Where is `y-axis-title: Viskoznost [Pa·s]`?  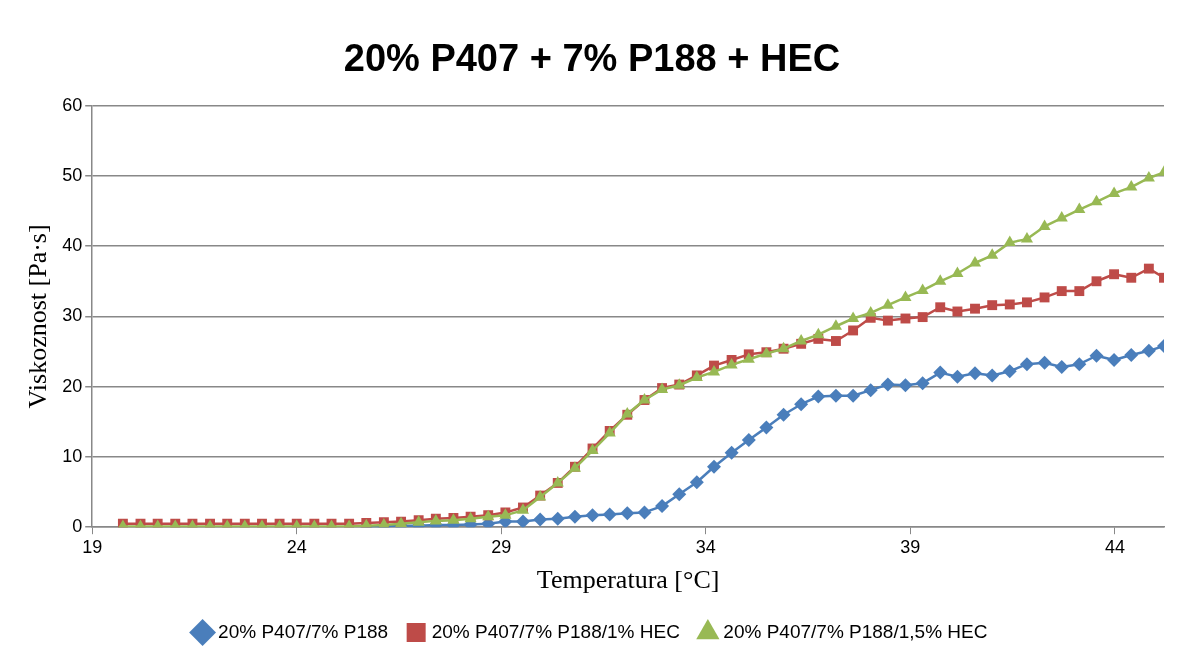 y-axis-title: Viskoznost [Pa·s] is located at coordinates (38, 316).